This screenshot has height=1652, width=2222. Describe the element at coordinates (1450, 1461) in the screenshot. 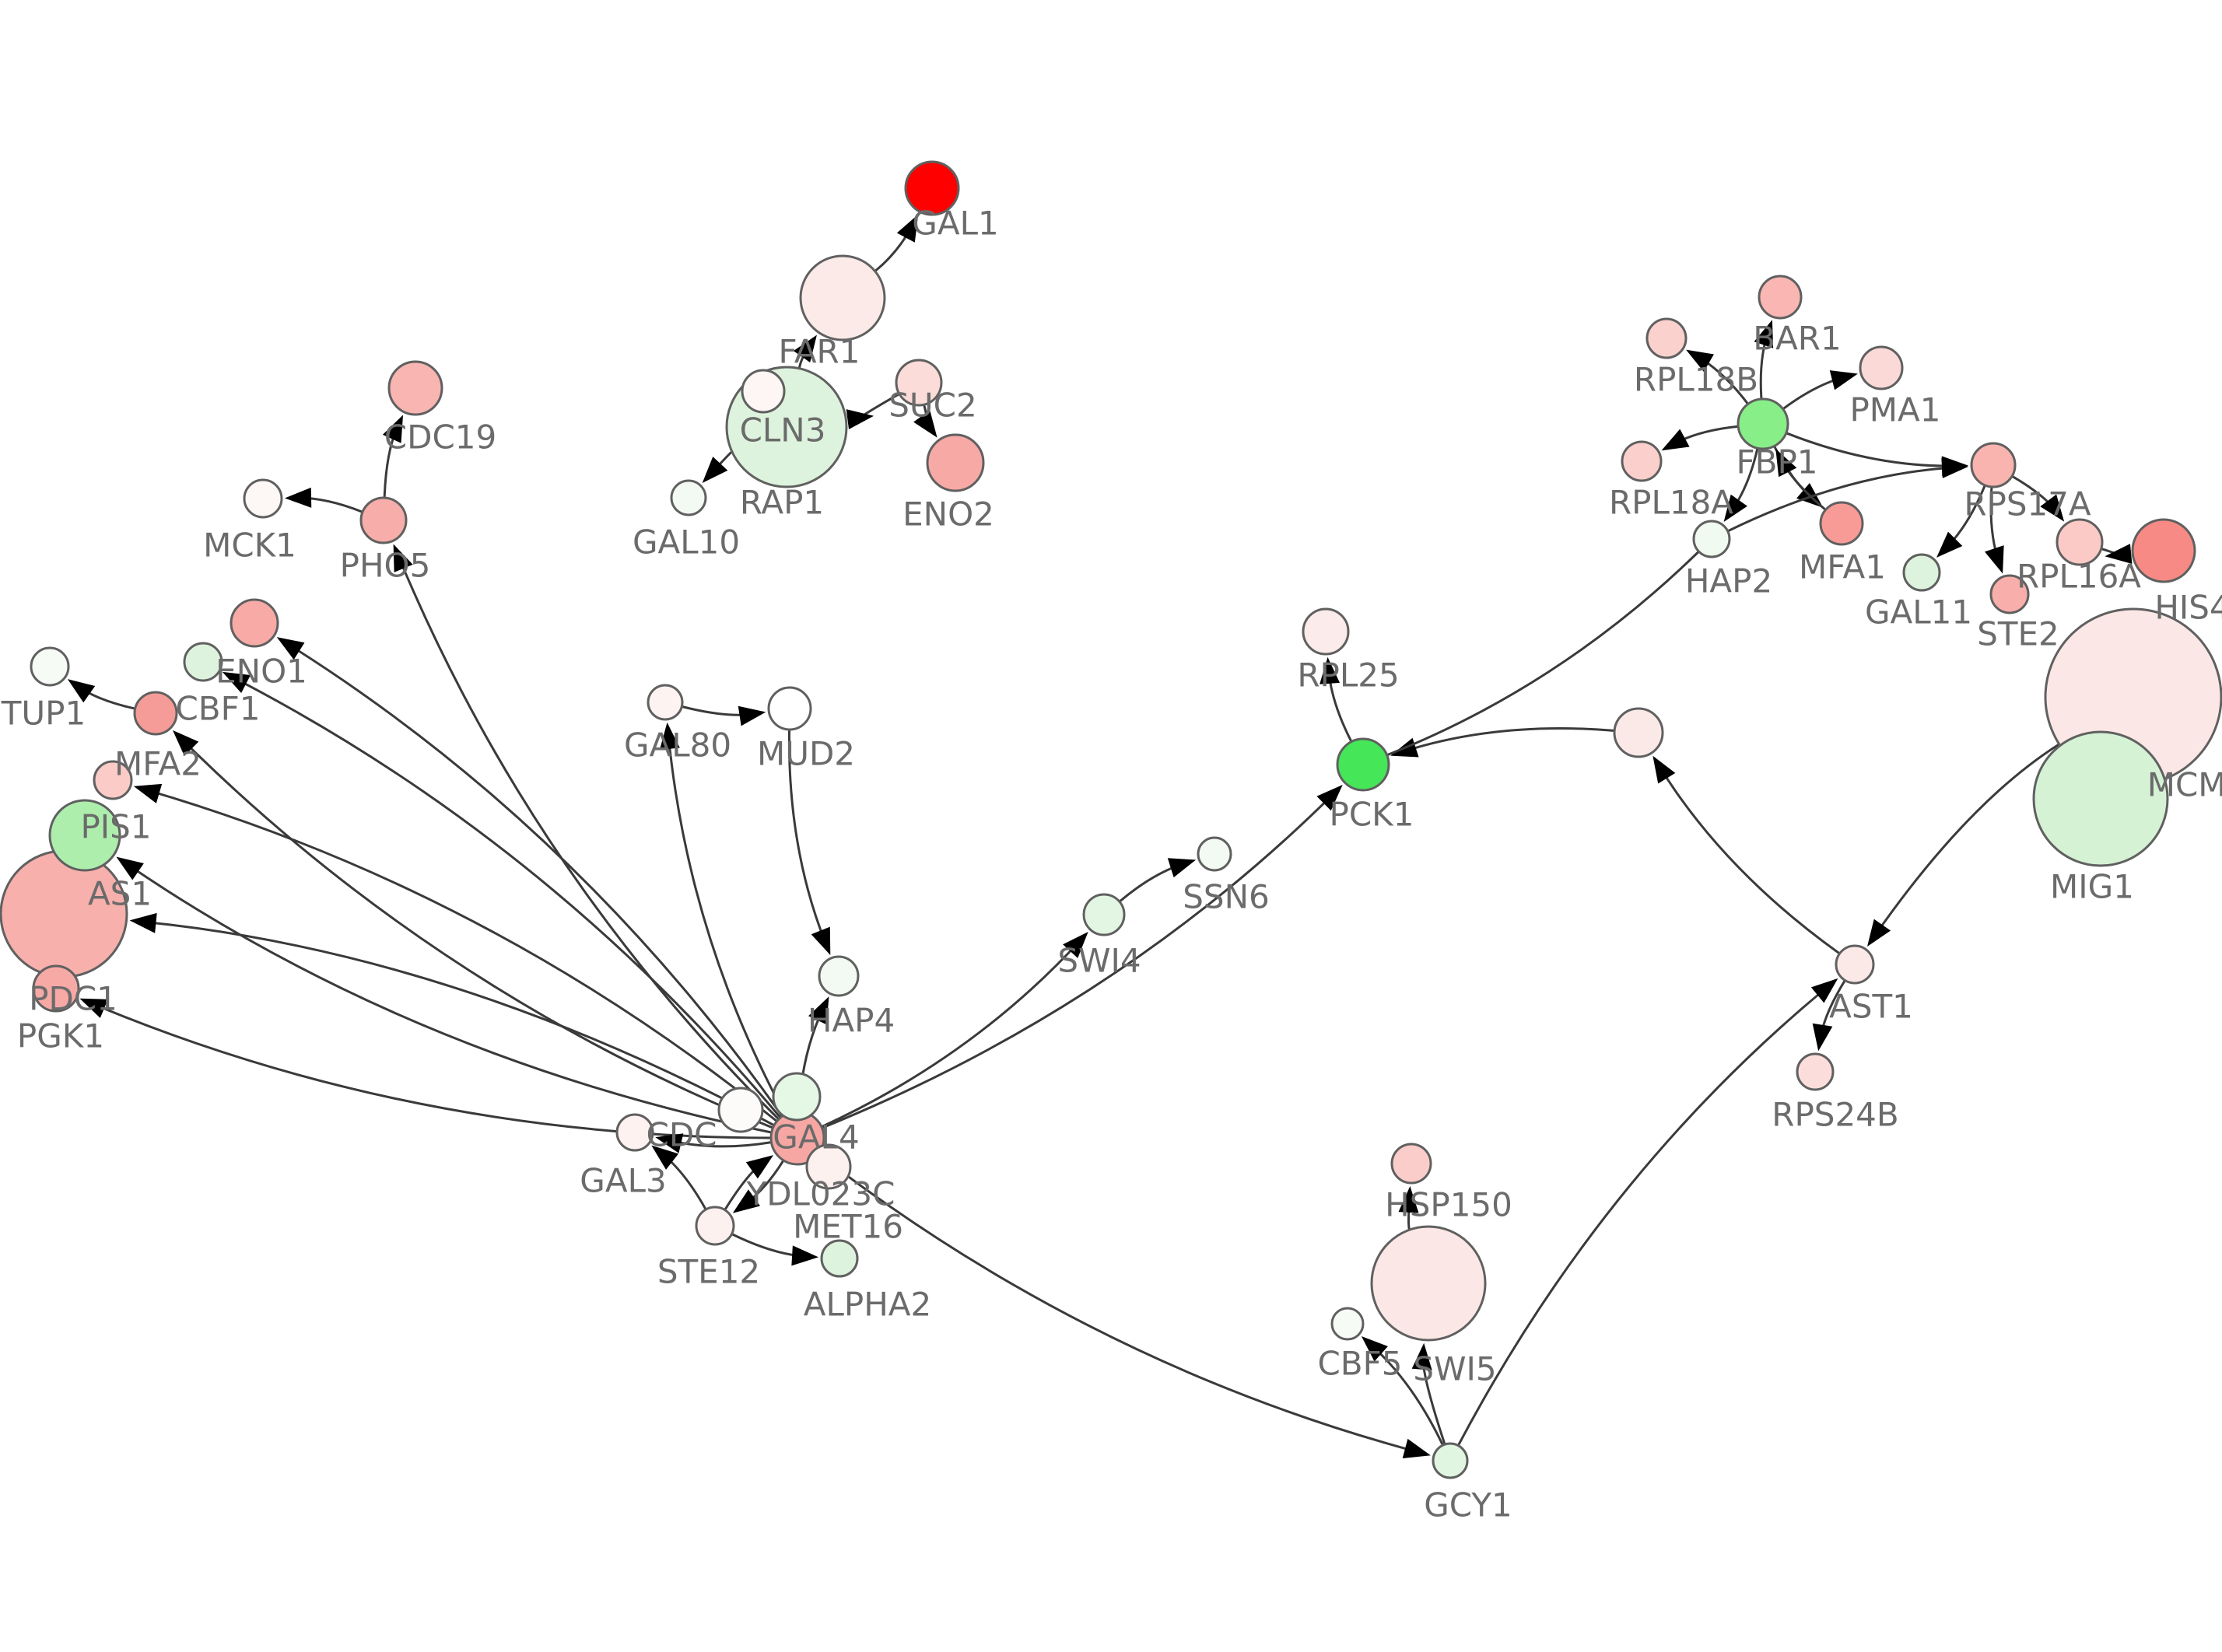

I see `node-GCY1` at that location.